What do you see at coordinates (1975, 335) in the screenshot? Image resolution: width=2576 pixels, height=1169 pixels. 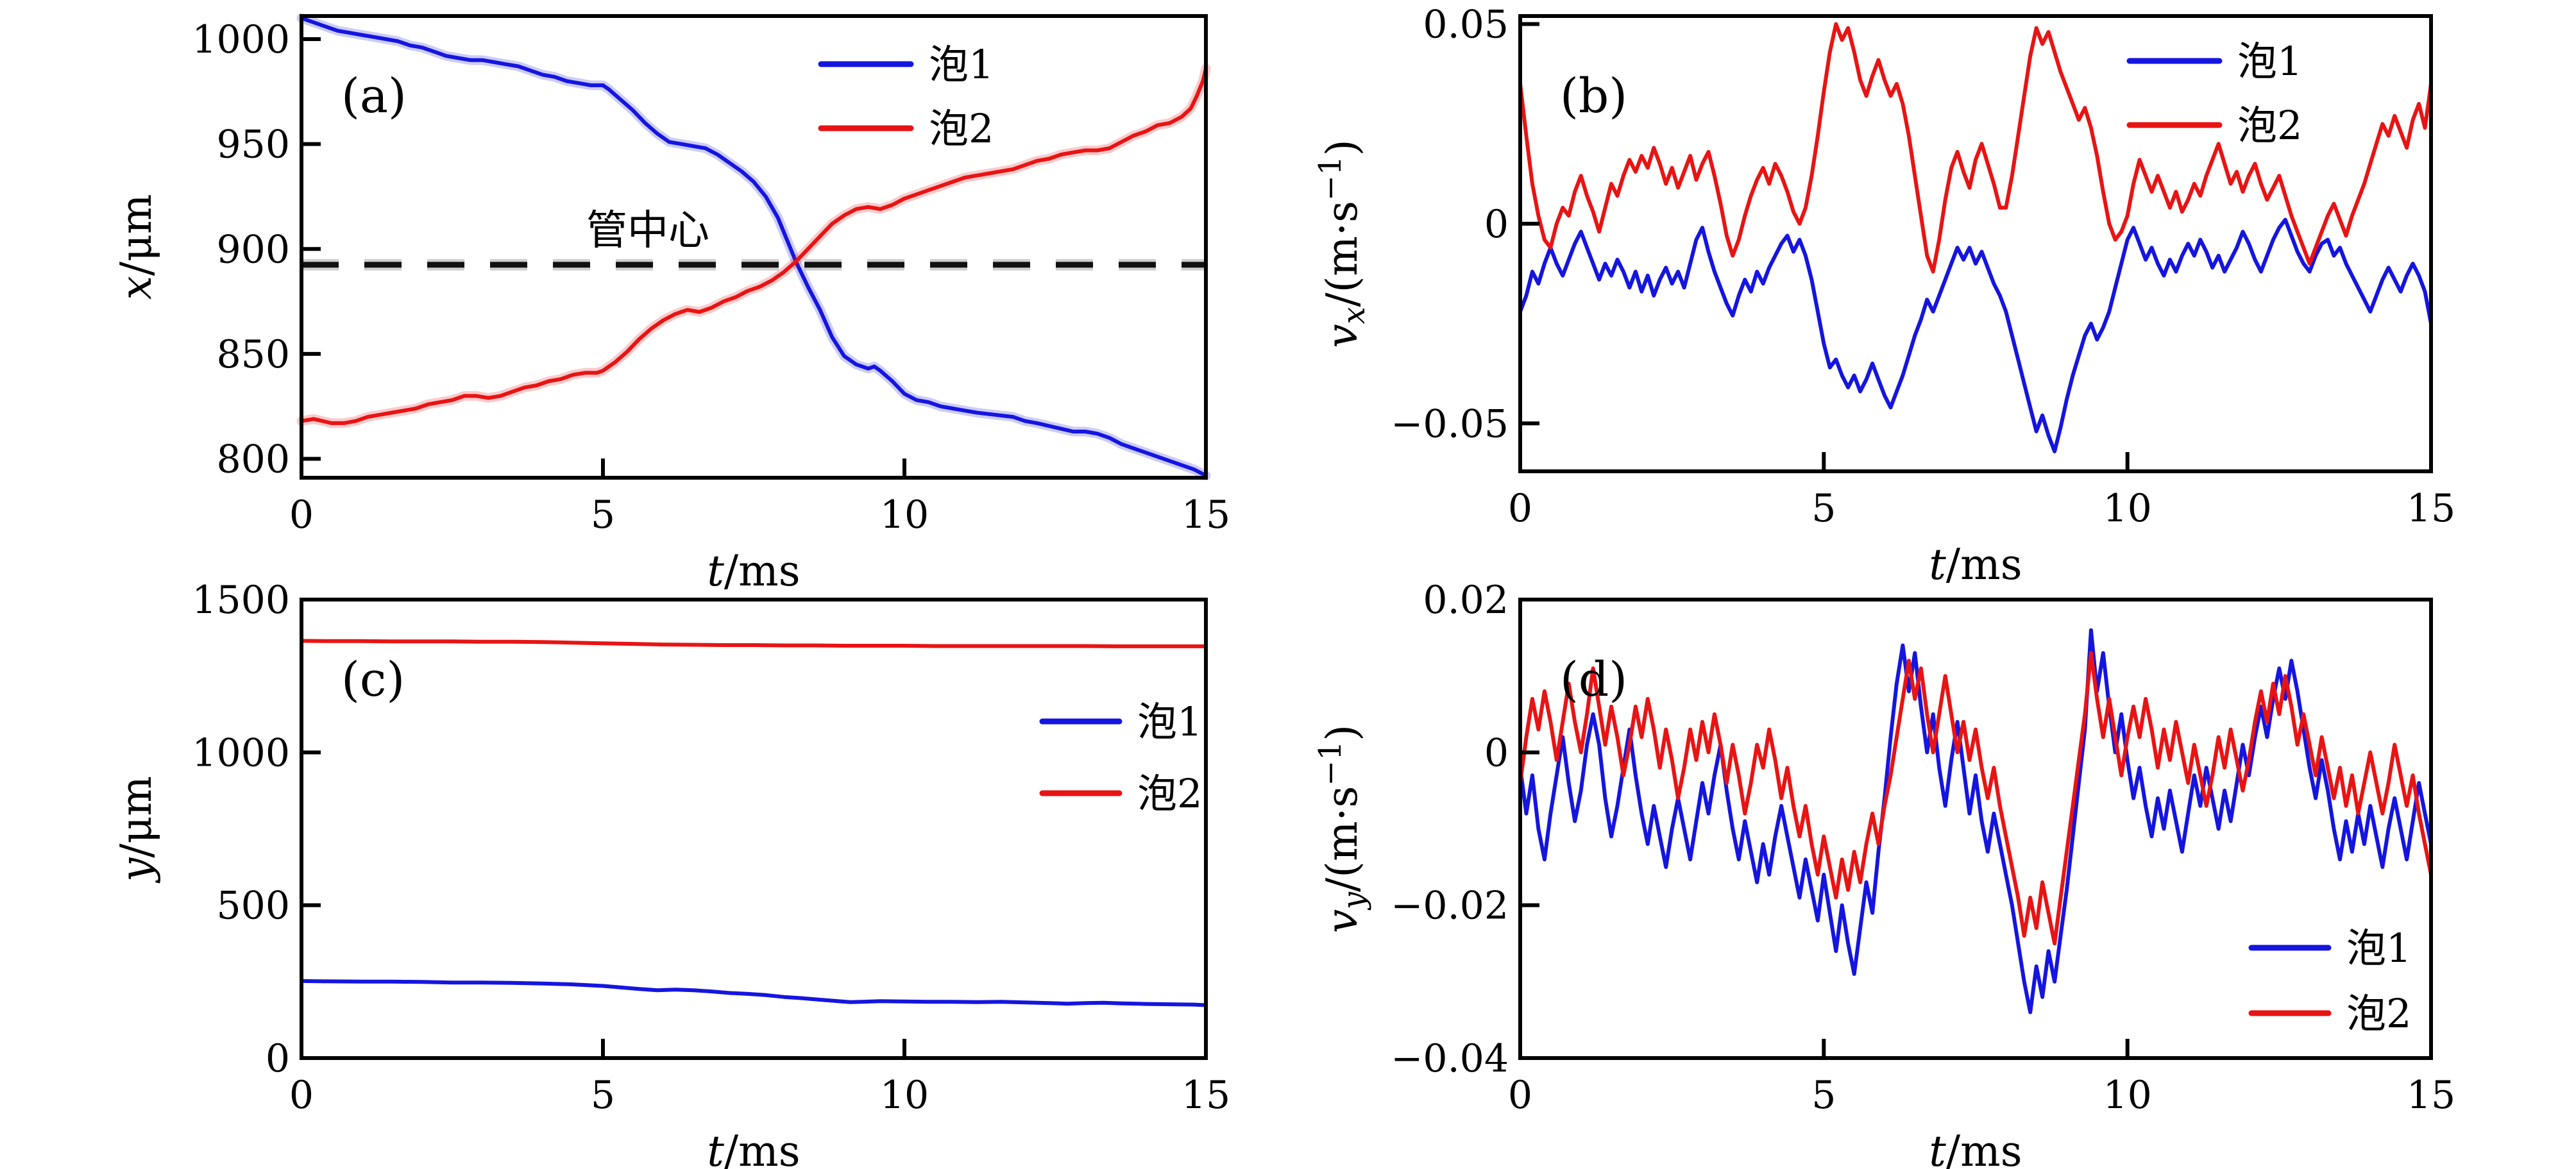 I see `panel-b-series-1-line` at bounding box center [1975, 335].